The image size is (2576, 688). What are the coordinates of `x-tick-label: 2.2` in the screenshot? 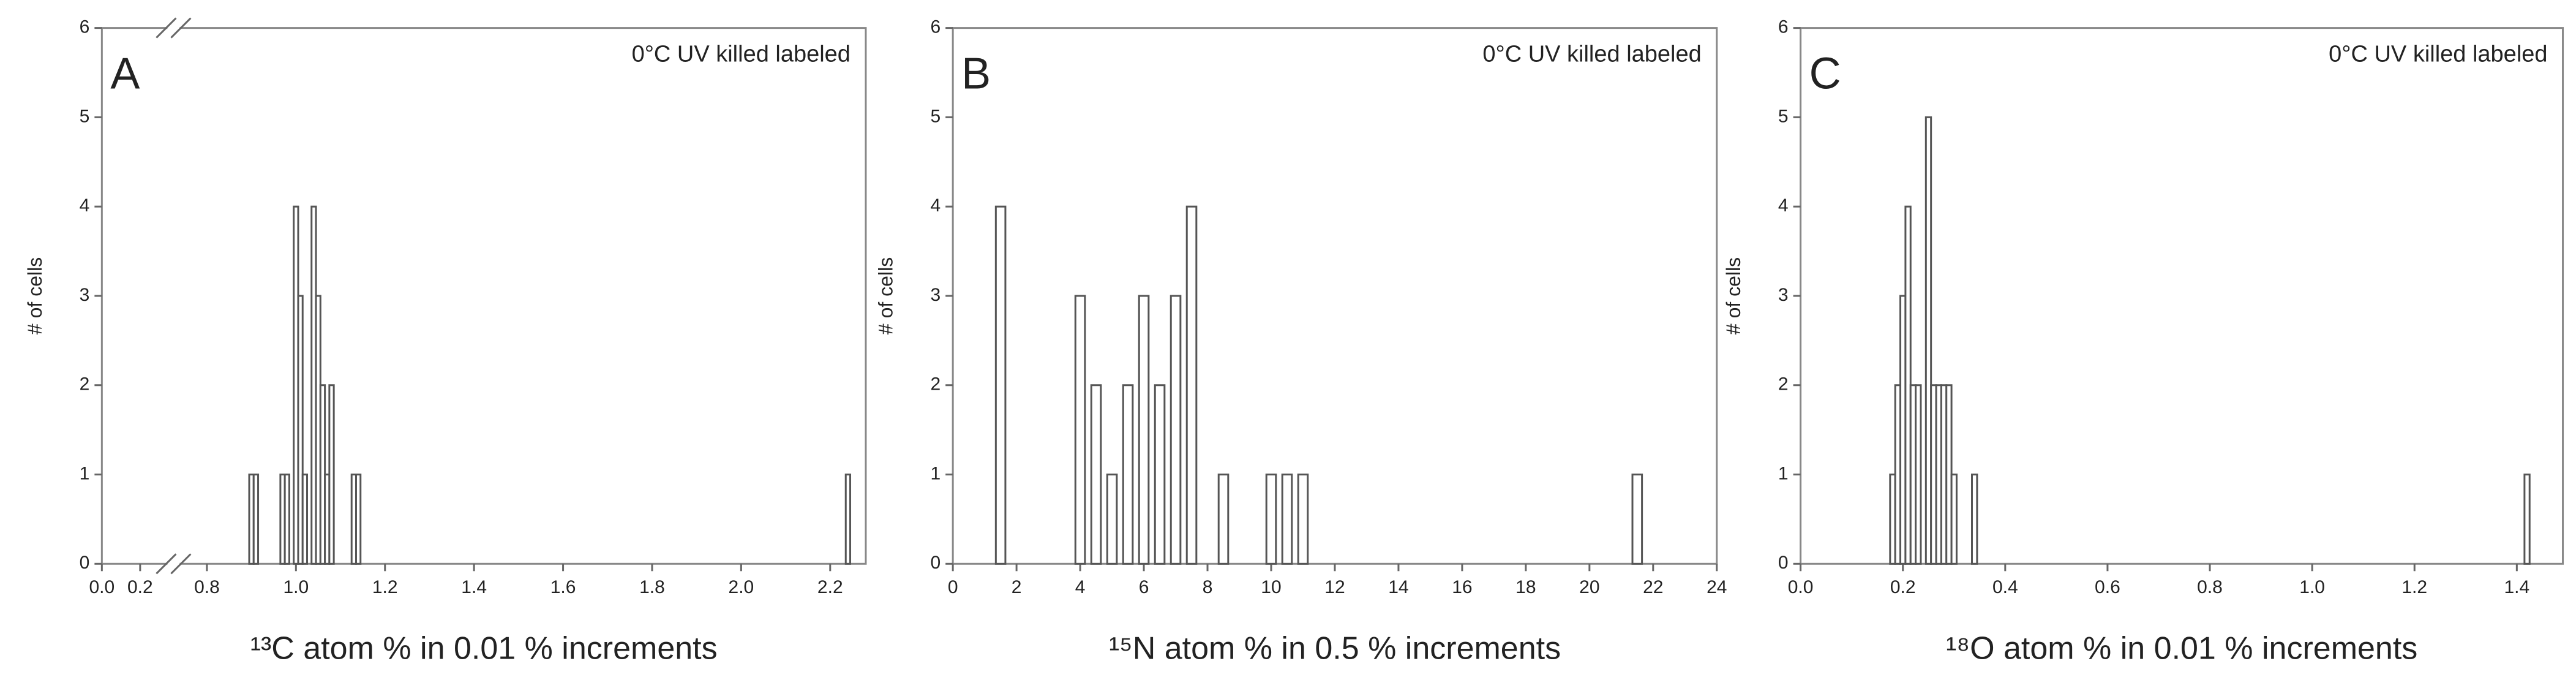 It's located at (830, 587).